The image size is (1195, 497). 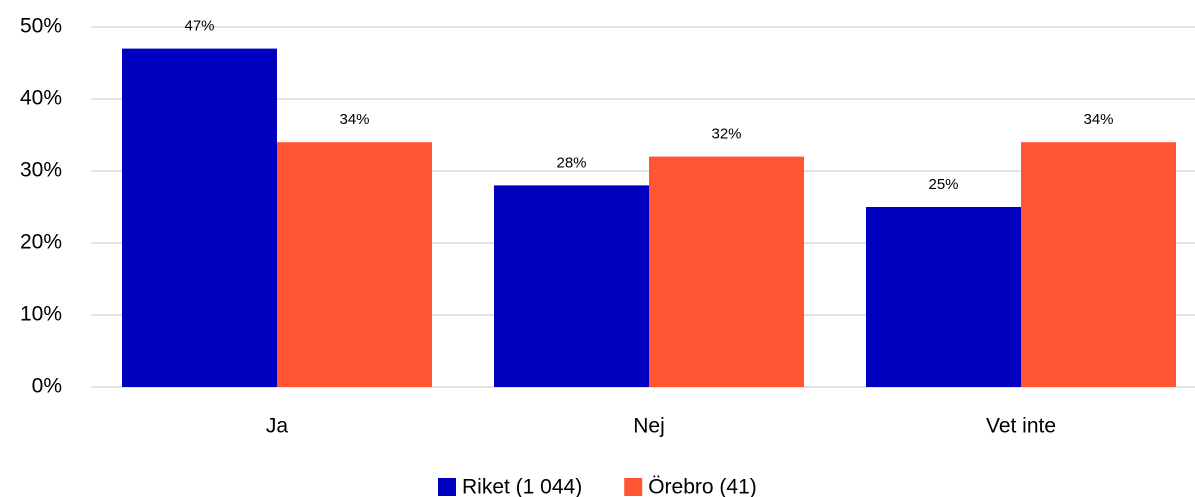 I want to click on legend-label: Riket (1 044), so click(x=522, y=486).